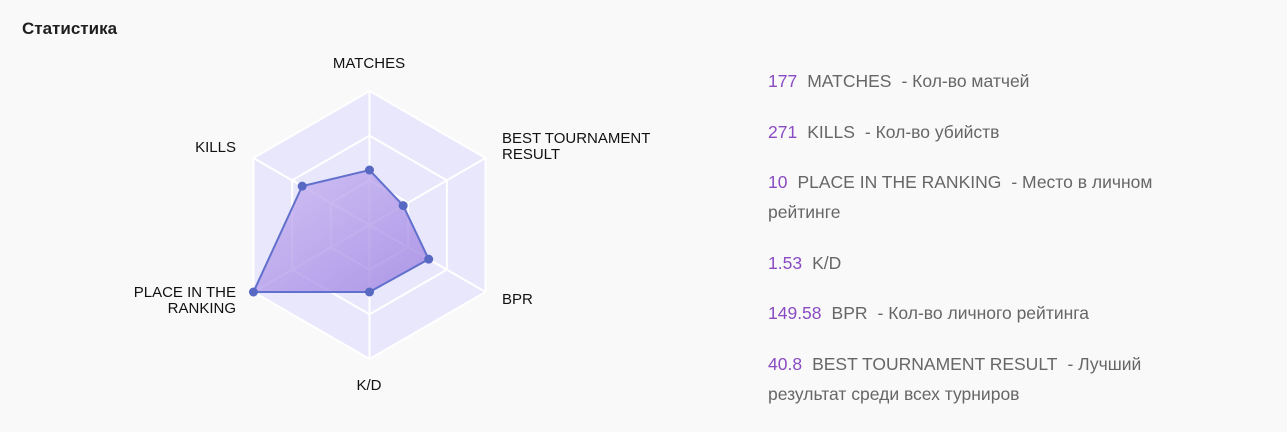 This screenshot has width=1287, height=432. What do you see at coordinates (960, 197) in the screenshot?
I see `stat-description: - Место в личном рейтинге` at bounding box center [960, 197].